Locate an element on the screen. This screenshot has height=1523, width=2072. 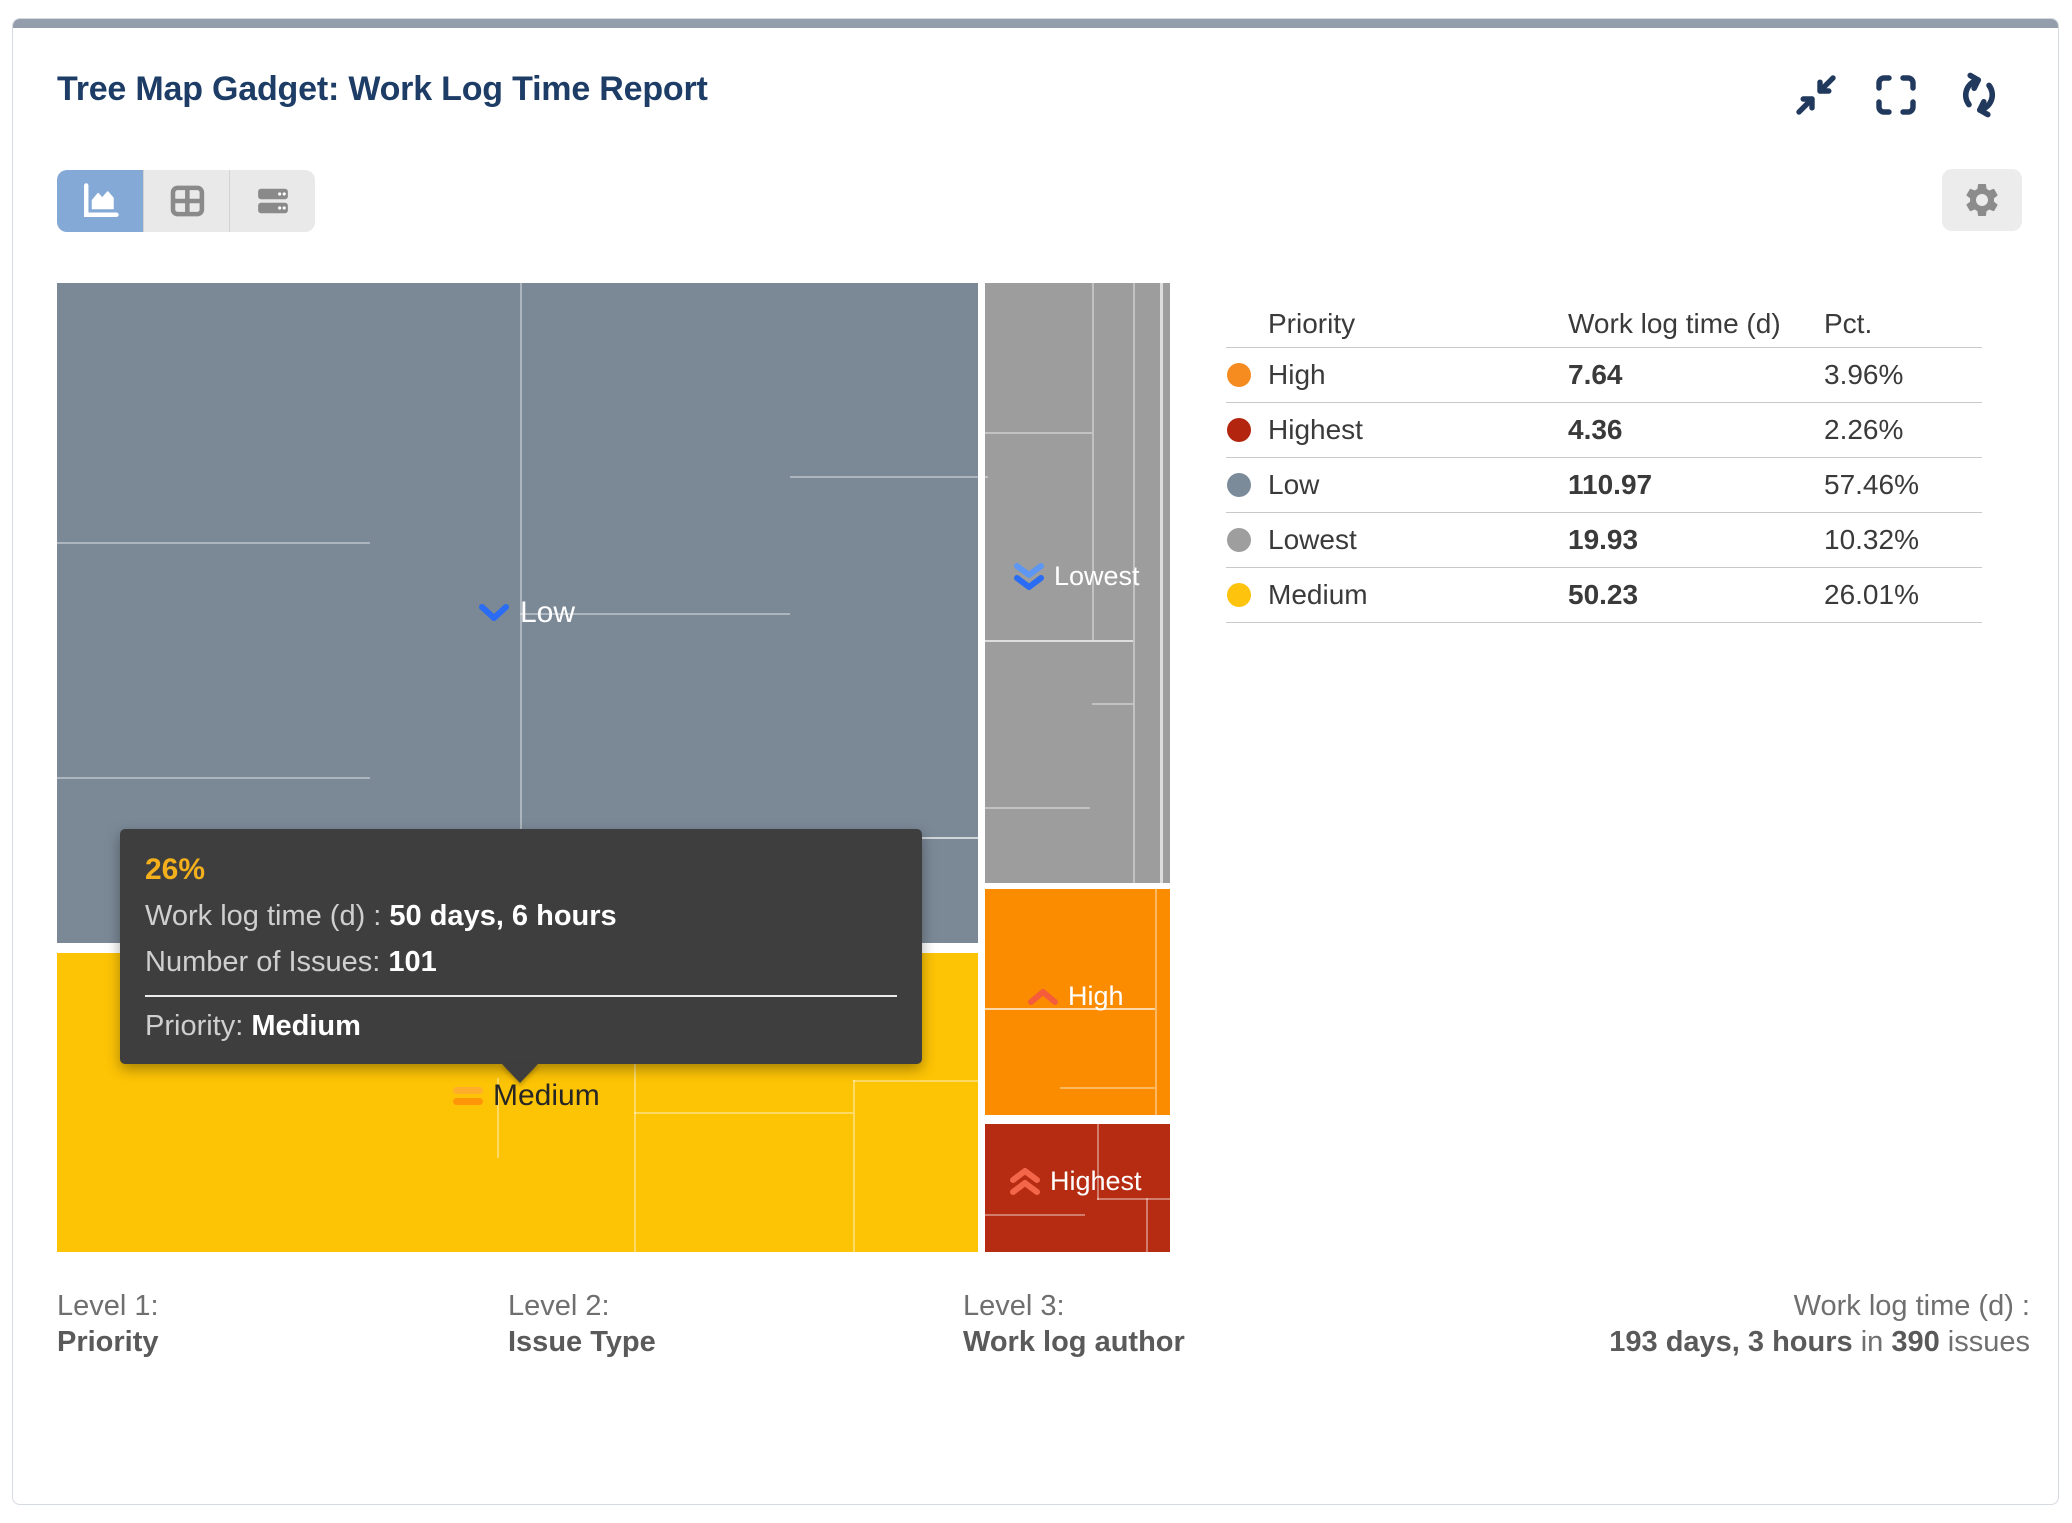
settings-button is located at coordinates (1982, 200).